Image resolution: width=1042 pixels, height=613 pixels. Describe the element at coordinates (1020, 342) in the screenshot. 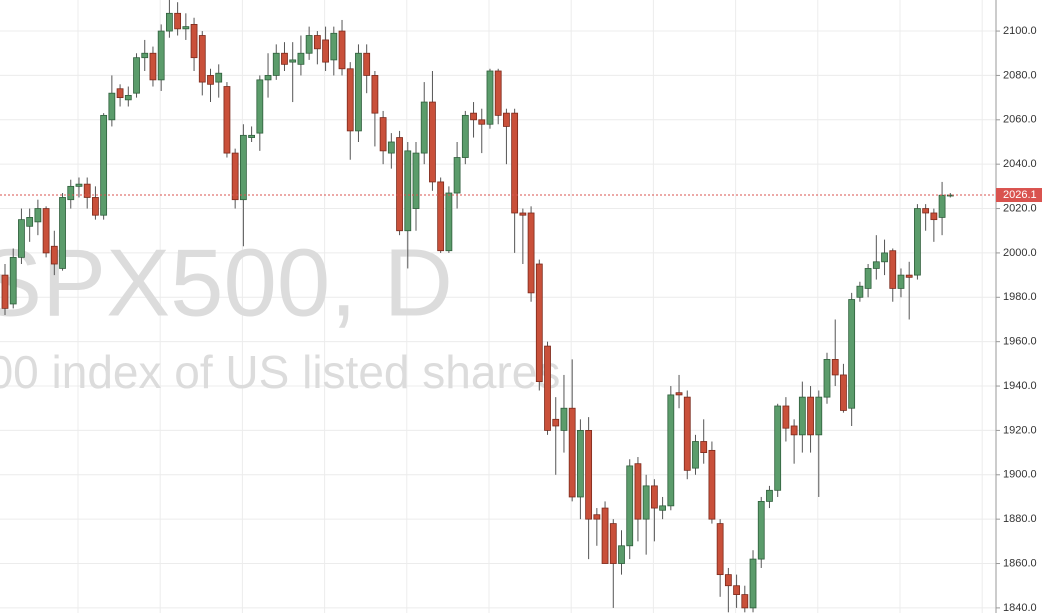

I see `y-tick-label: 1960.0` at that location.